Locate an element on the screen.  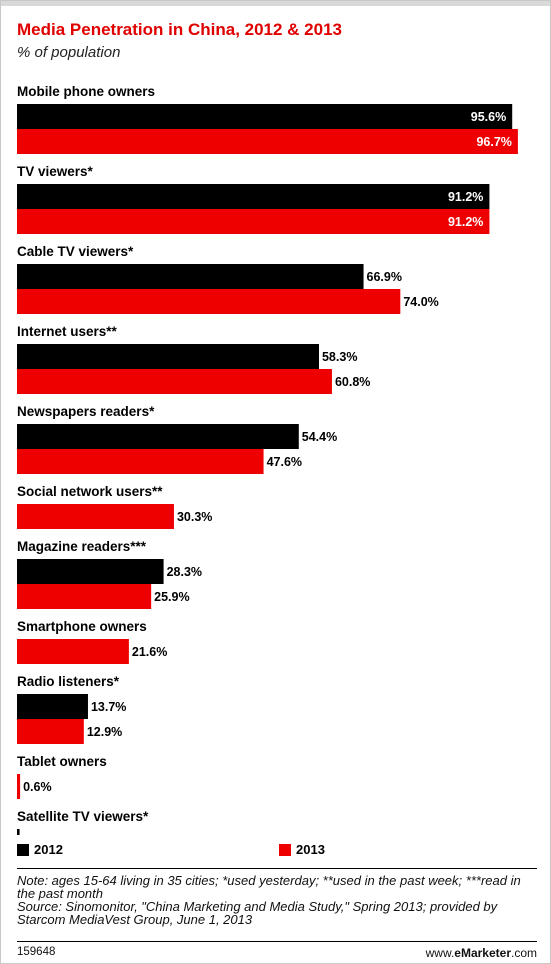
chart-title: Media Penetration in China, 2012 & 2013 is located at coordinates (180, 29).